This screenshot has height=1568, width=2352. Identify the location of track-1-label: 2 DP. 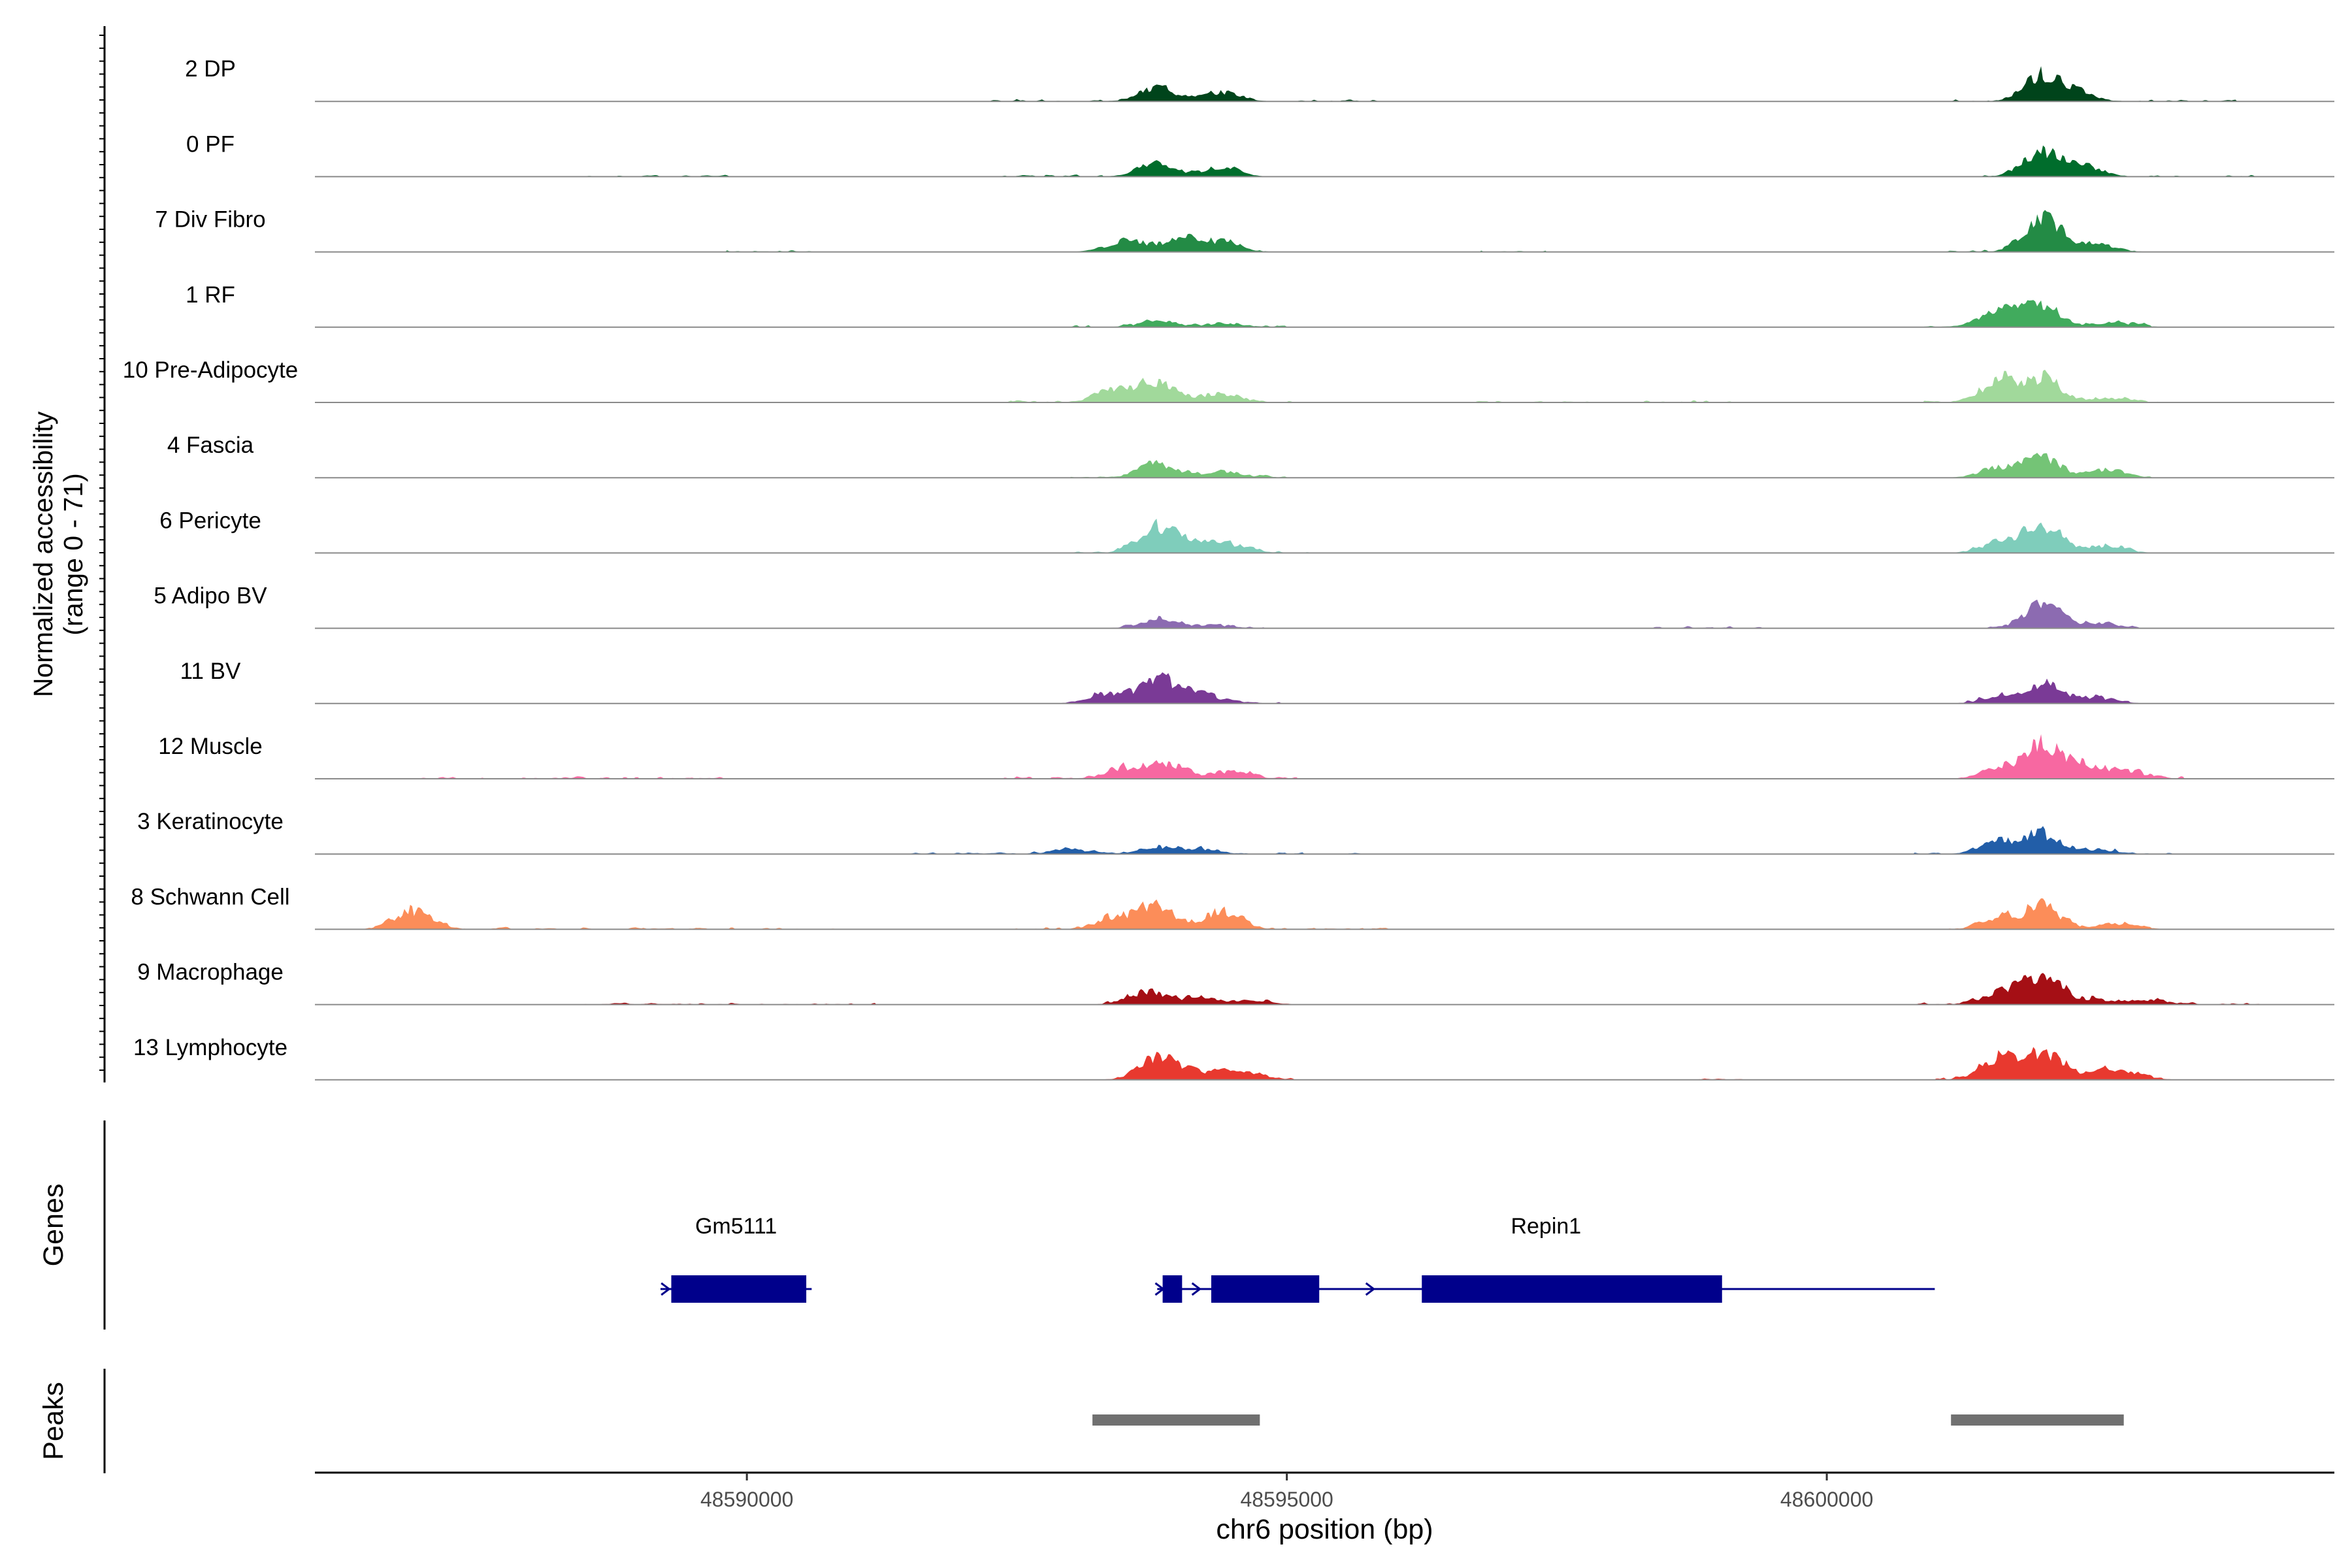
(210, 69).